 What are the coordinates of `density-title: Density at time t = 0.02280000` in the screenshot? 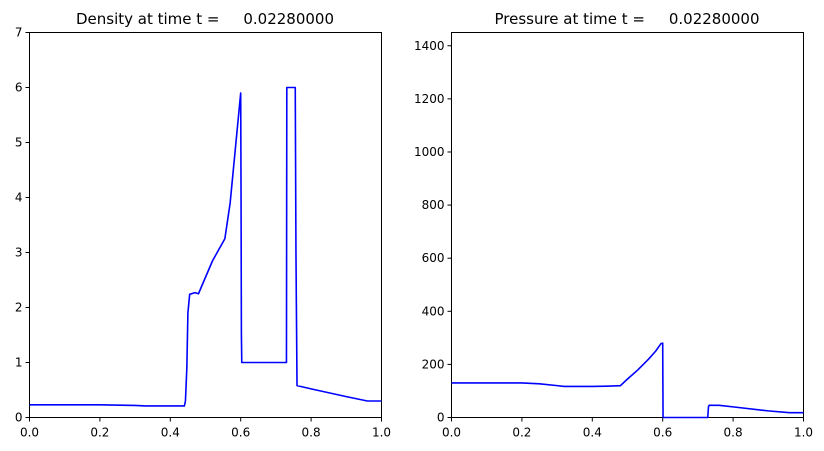 It's located at (205, 19).